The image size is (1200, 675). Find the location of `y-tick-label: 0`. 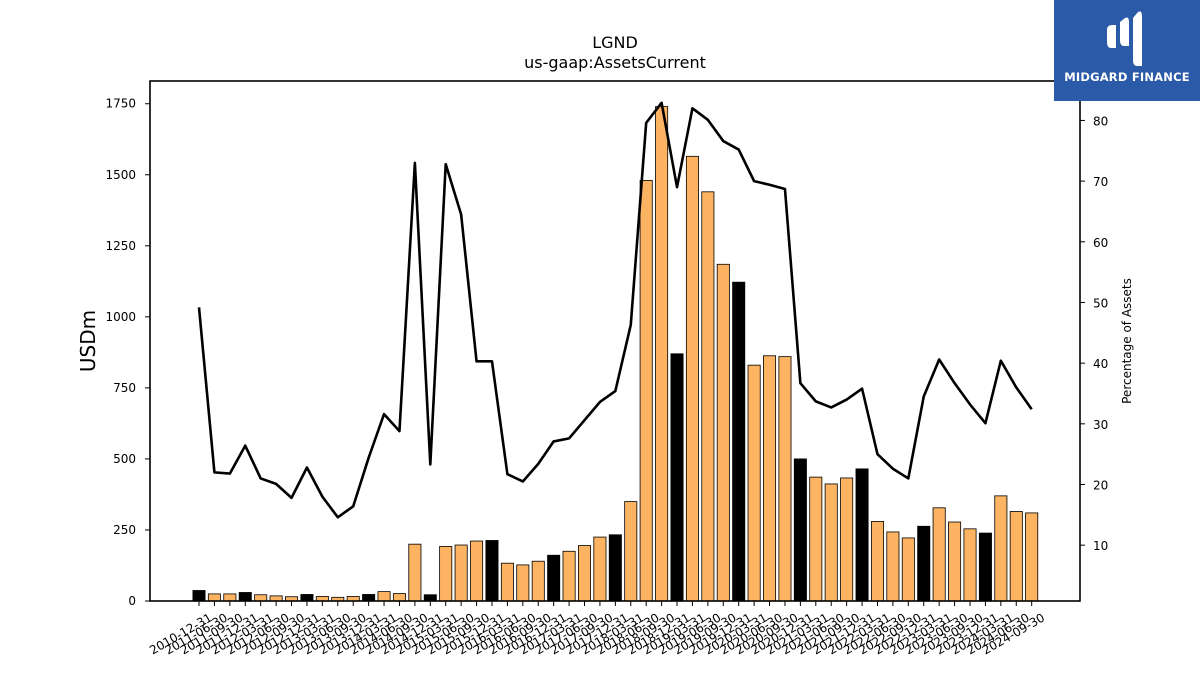

y-tick-label: 0 is located at coordinates (132, 601).